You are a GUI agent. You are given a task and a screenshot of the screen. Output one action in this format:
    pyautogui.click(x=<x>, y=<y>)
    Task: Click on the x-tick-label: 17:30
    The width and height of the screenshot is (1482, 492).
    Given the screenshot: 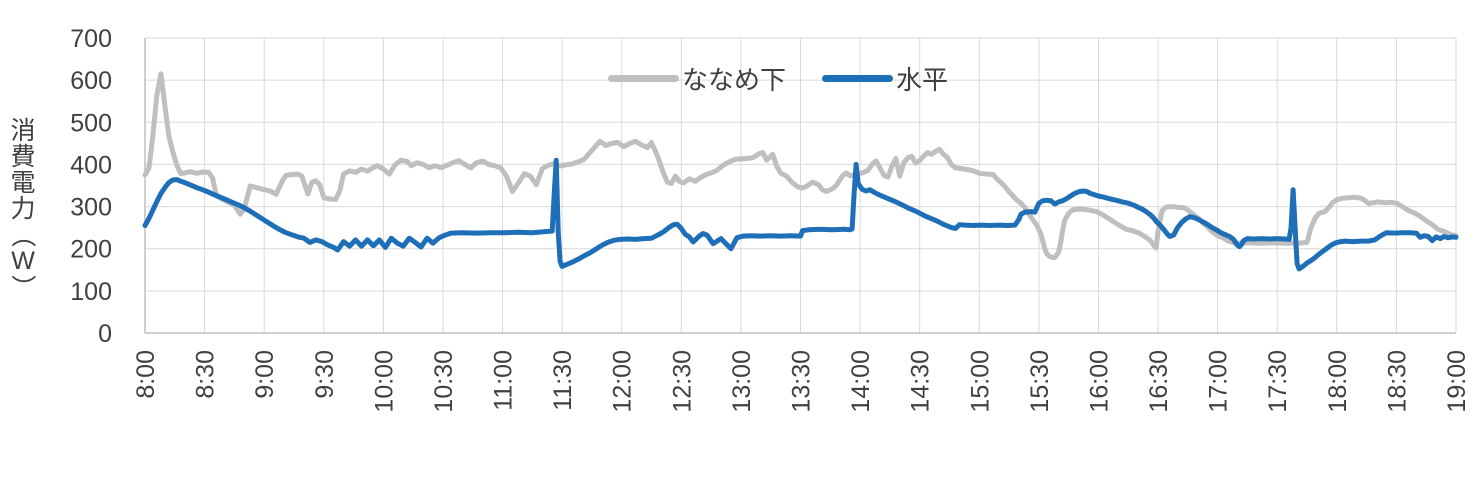 What is the action you would take?
    pyautogui.click(x=1278, y=381)
    